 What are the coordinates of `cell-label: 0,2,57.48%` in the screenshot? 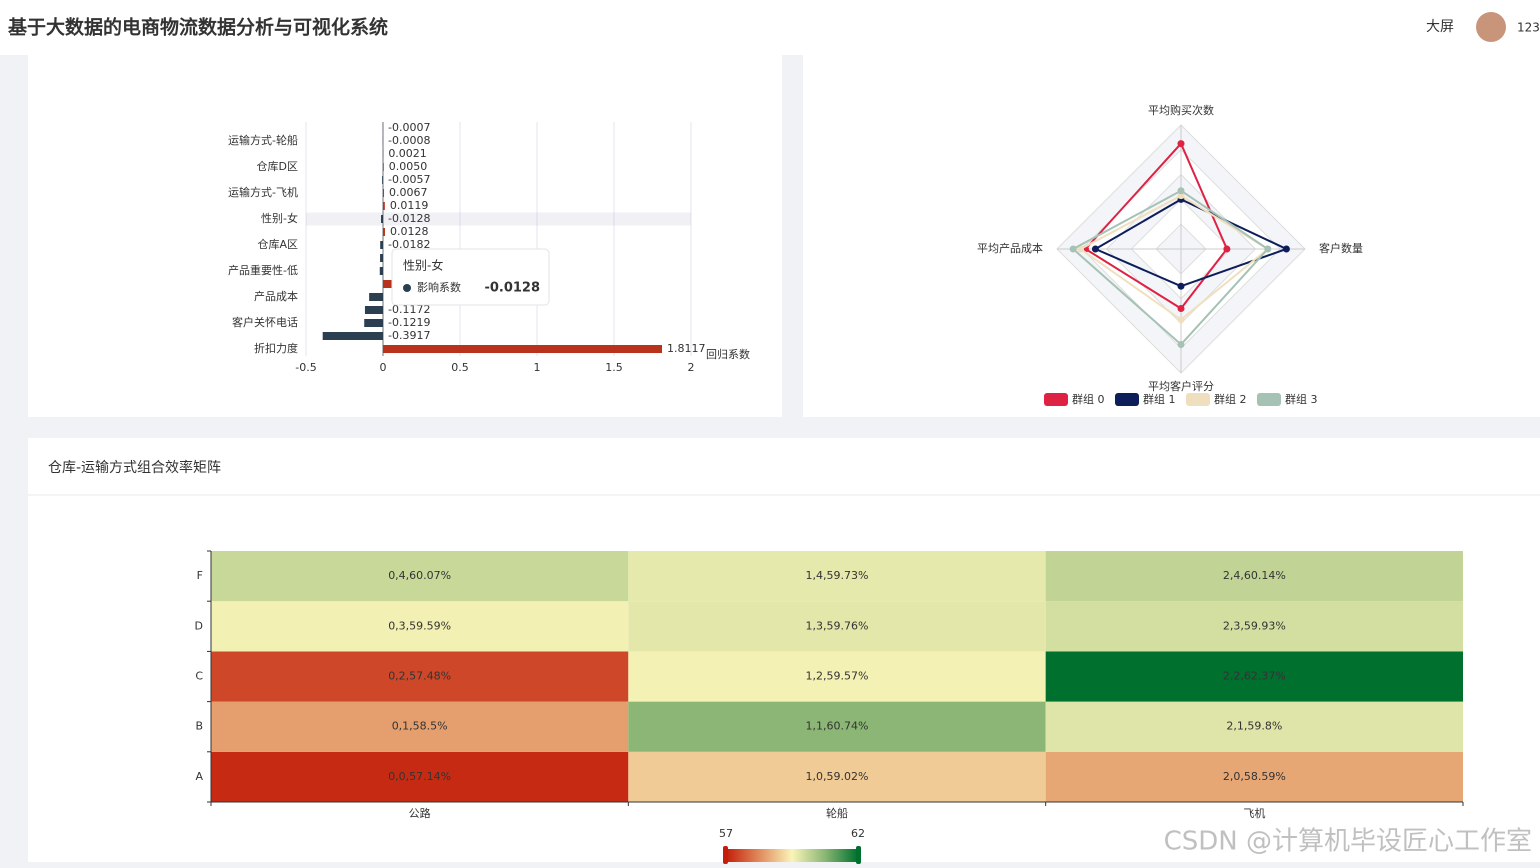 It's located at (419, 676).